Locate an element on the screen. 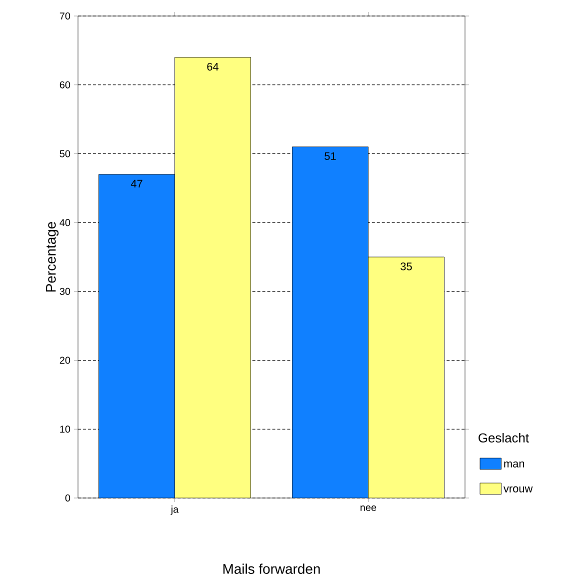 This screenshot has width=568, height=581. legend-label: man is located at coordinates (514, 464).